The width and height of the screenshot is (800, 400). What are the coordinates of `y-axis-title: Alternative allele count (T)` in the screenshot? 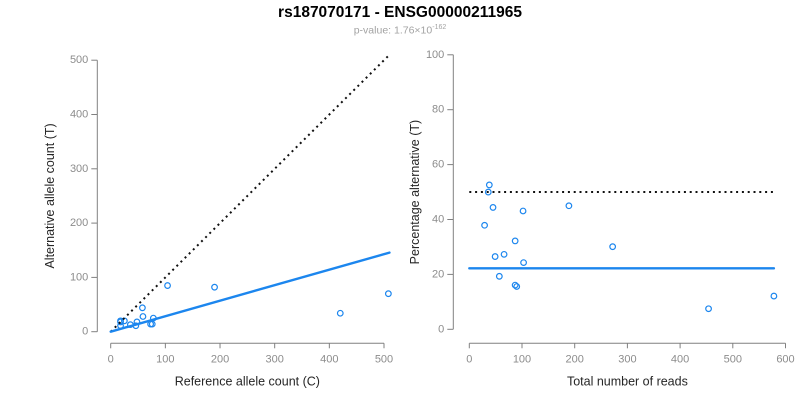 It's located at (50, 195).